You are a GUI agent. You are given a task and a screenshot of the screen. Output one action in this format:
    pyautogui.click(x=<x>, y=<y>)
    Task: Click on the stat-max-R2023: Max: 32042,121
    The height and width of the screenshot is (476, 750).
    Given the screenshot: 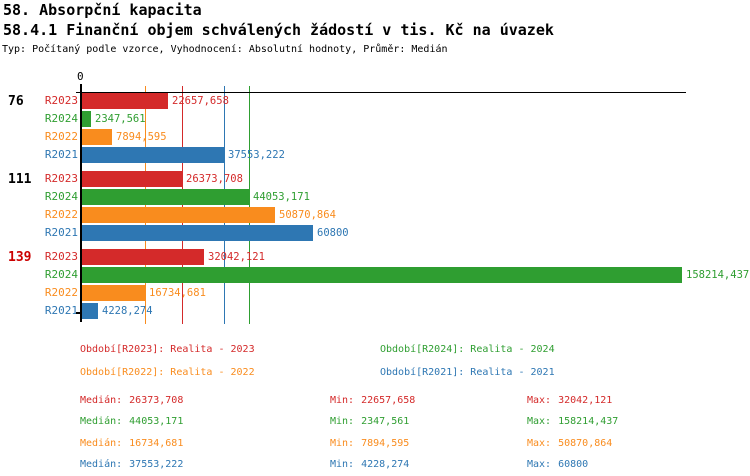 What is the action you would take?
    pyautogui.click(x=569, y=400)
    